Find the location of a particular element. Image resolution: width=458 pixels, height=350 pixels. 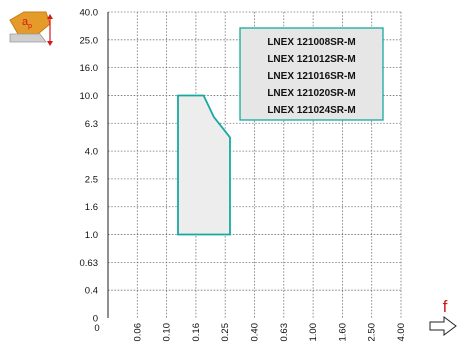

x-tick-label: 0.25 is located at coordinates (225, 332).